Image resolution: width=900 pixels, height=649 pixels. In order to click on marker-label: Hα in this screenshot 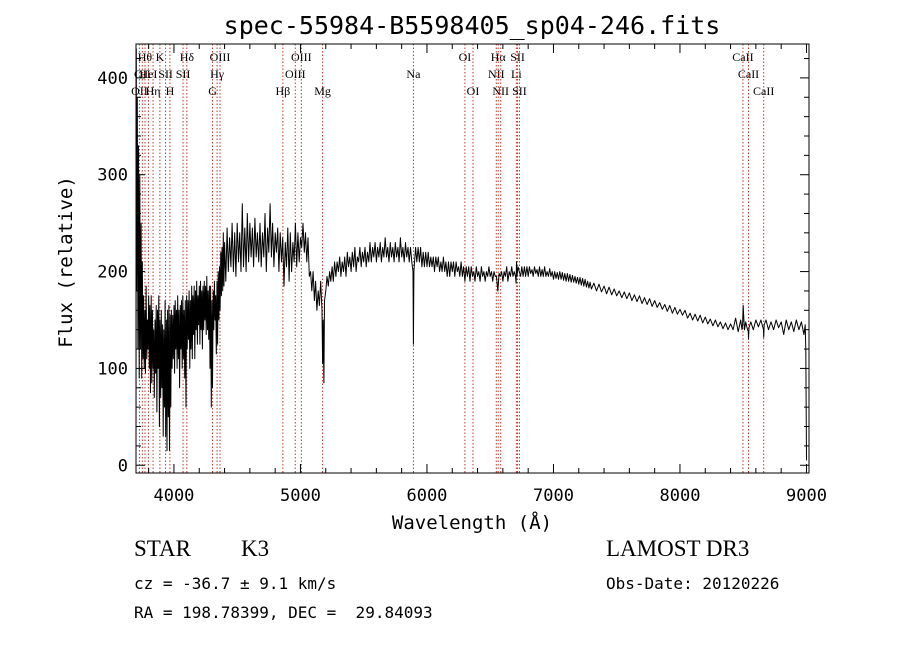, I will do `click(499, 57)`.